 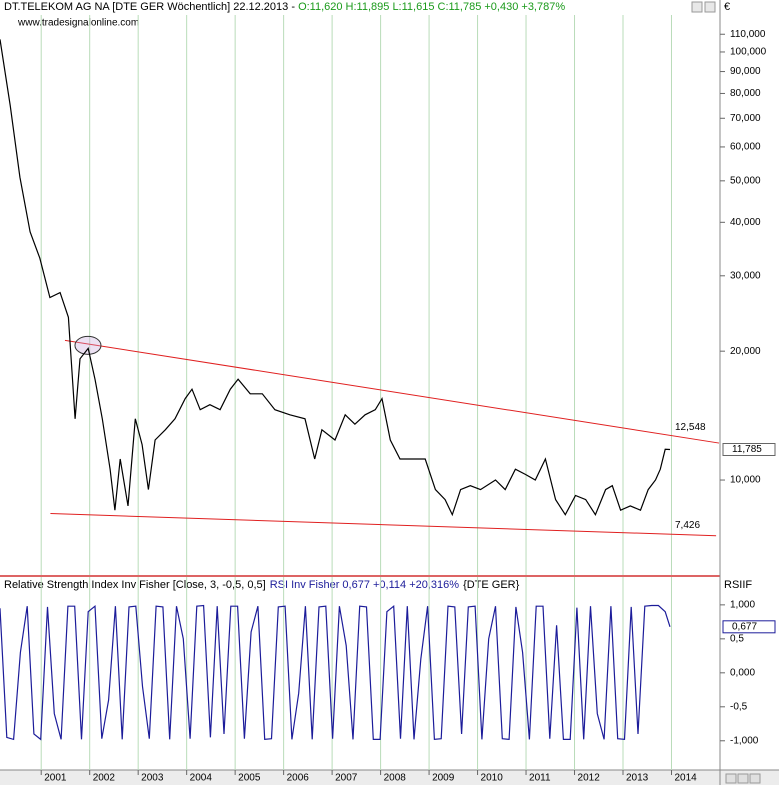 What do you see at coordinates (745, 71) in the screenshot?
I see `y-tick-label: 90,000` at bounding box center [745, 71].